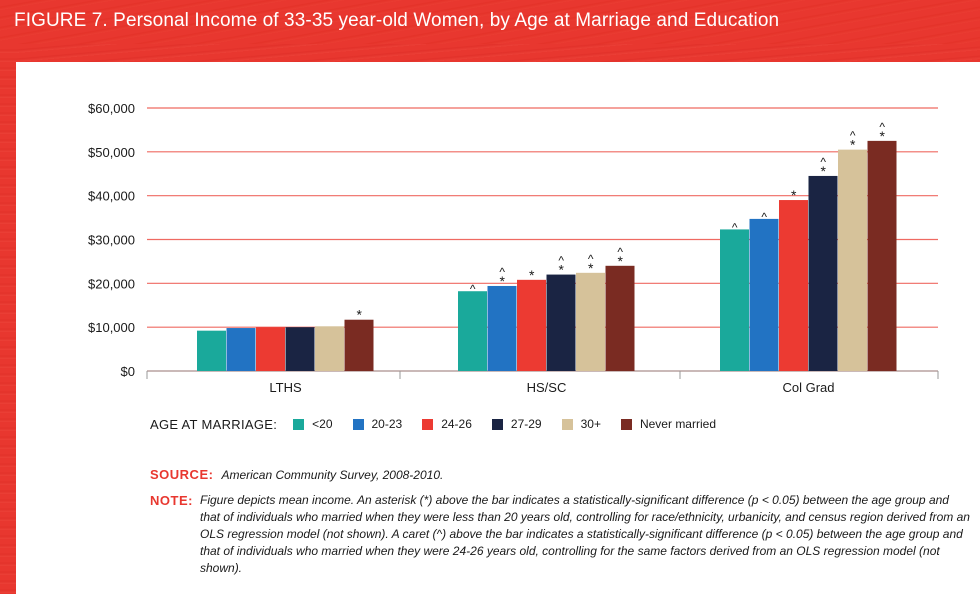 This screenshot has width=980, height=594. Describe the element at coordinates (285, 387) in the screenshot. I see `x-tick-label: LTHS` at that location.